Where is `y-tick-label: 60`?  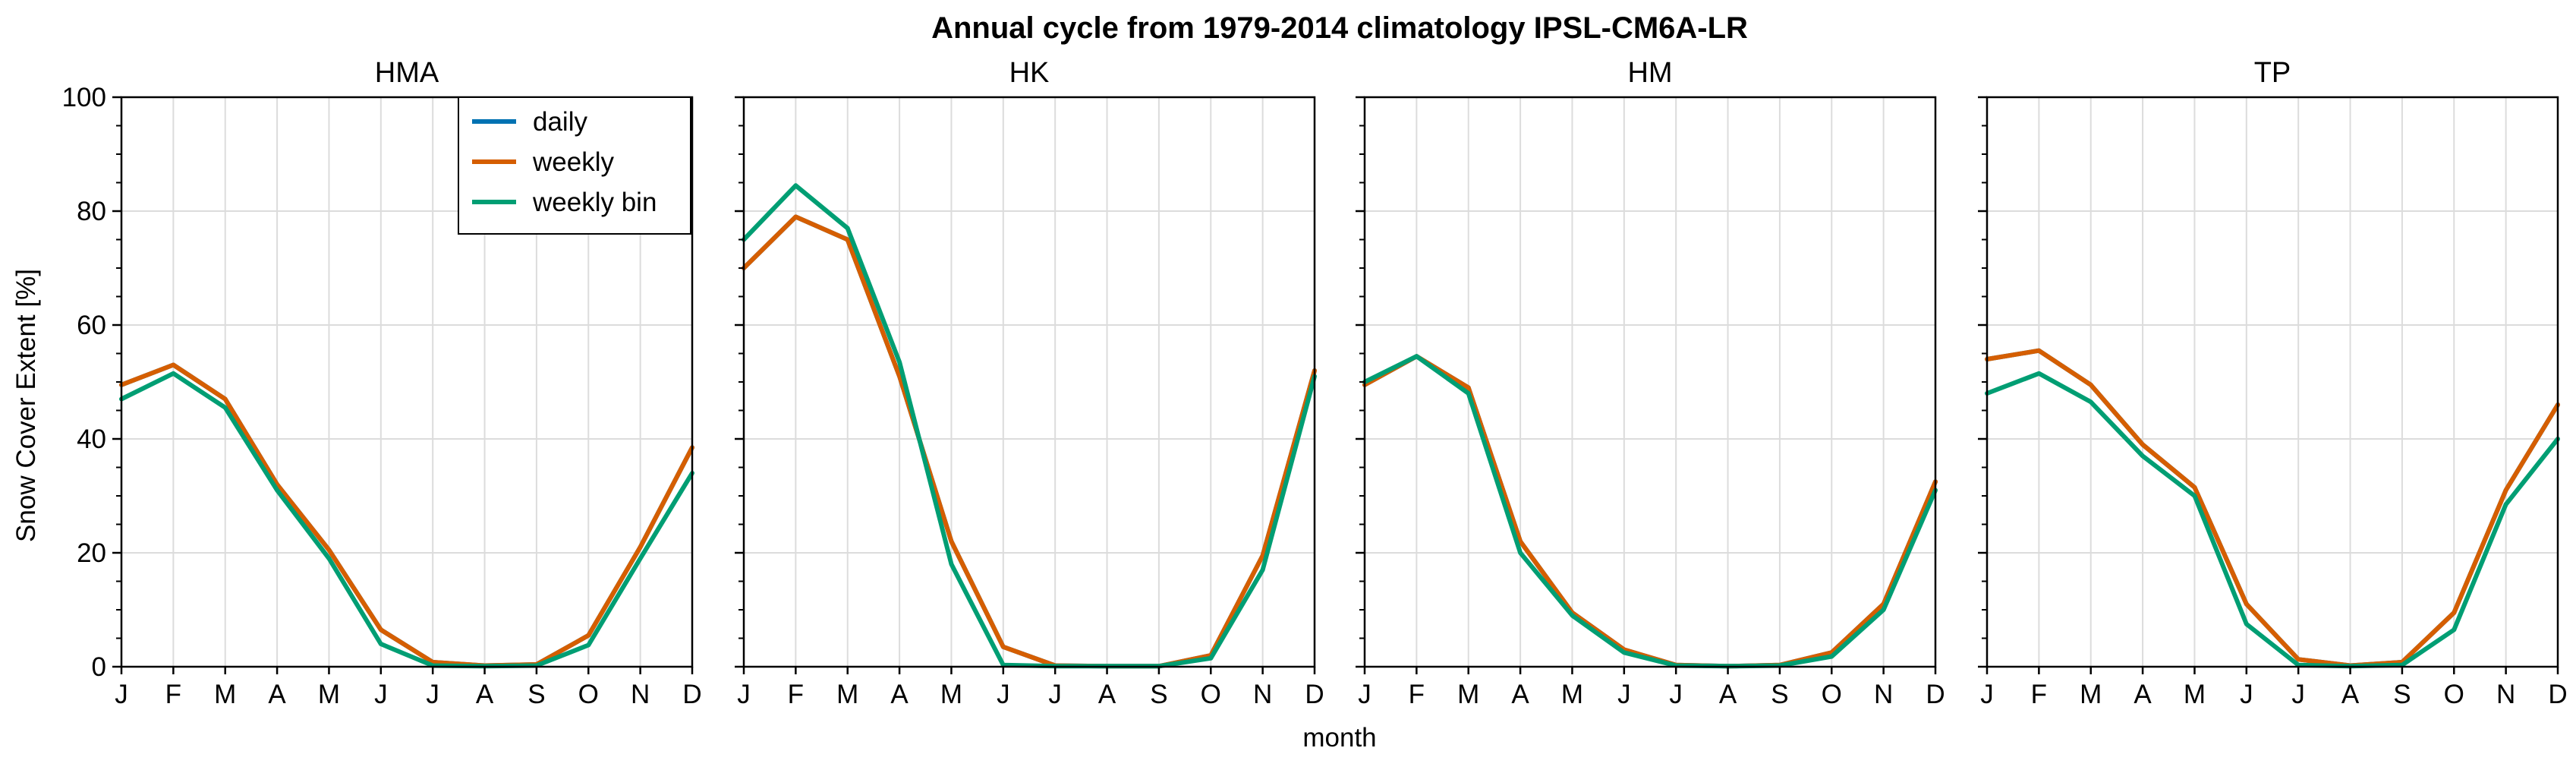 y-tick-label: 60 is located at coordinates (91, 325).